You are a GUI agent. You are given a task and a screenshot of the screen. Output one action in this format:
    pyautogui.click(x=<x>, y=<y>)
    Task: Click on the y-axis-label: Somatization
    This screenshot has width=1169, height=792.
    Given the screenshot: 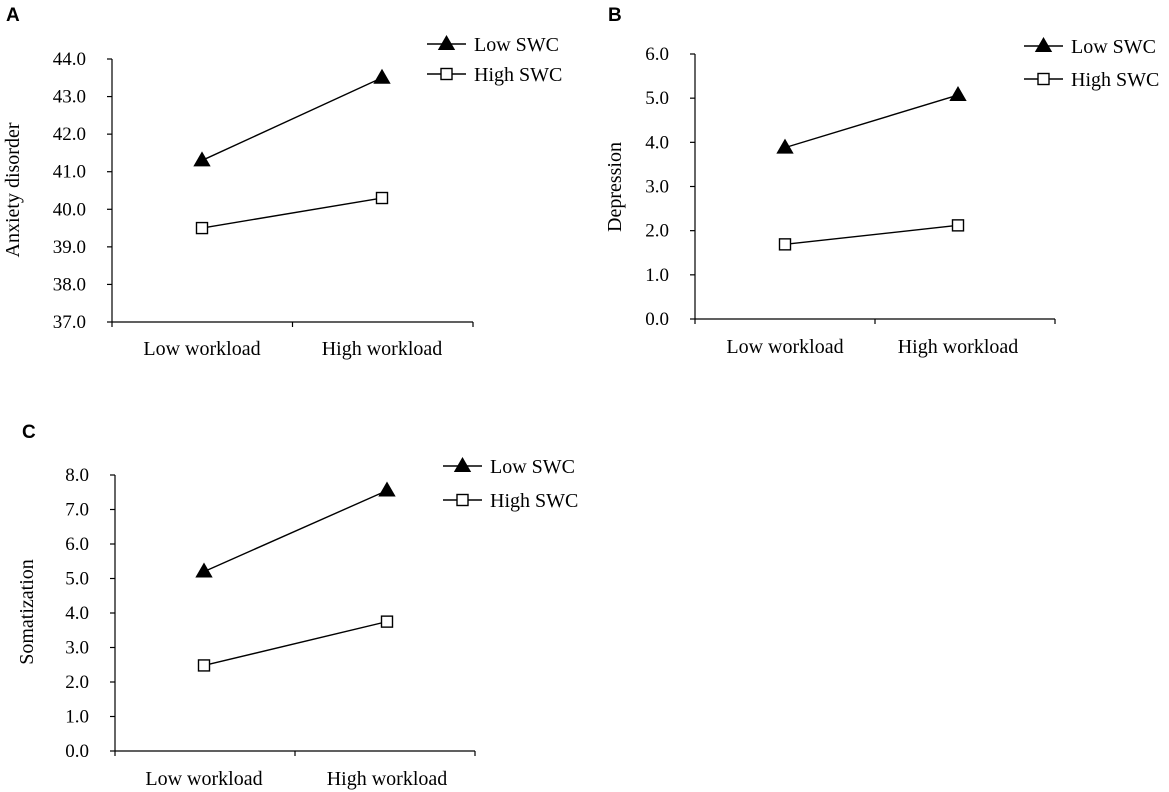 What is the action you would take?
    pyautogui.click(x=27, y=612)
    